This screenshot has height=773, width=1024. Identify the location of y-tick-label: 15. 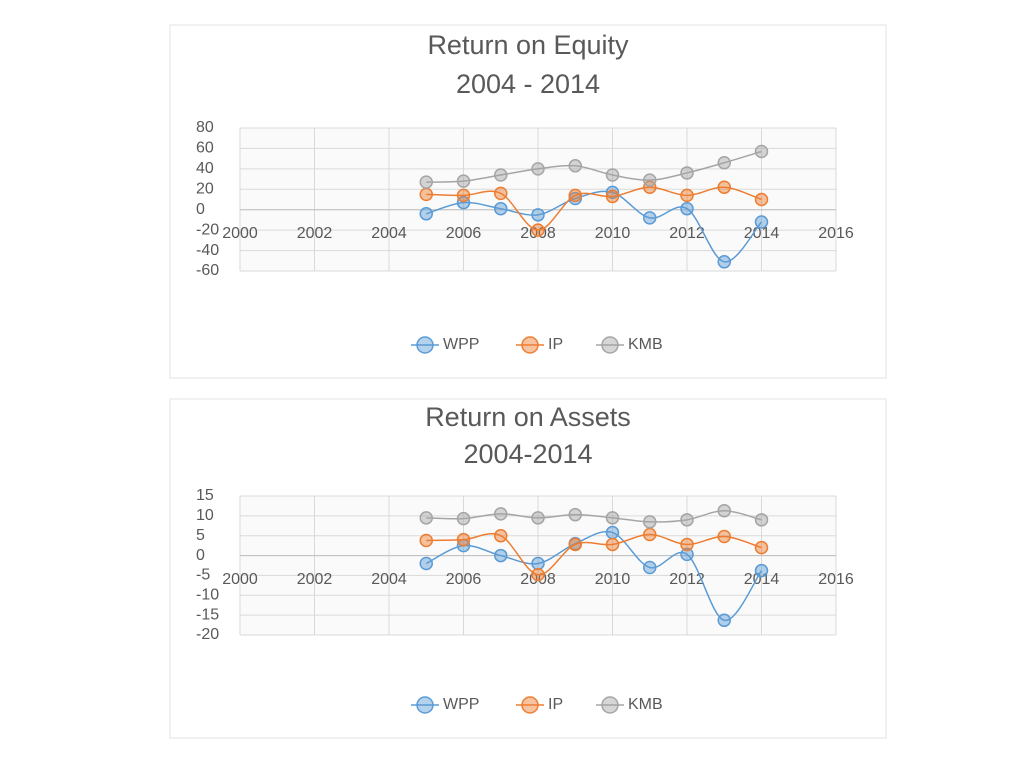
(205, 495).